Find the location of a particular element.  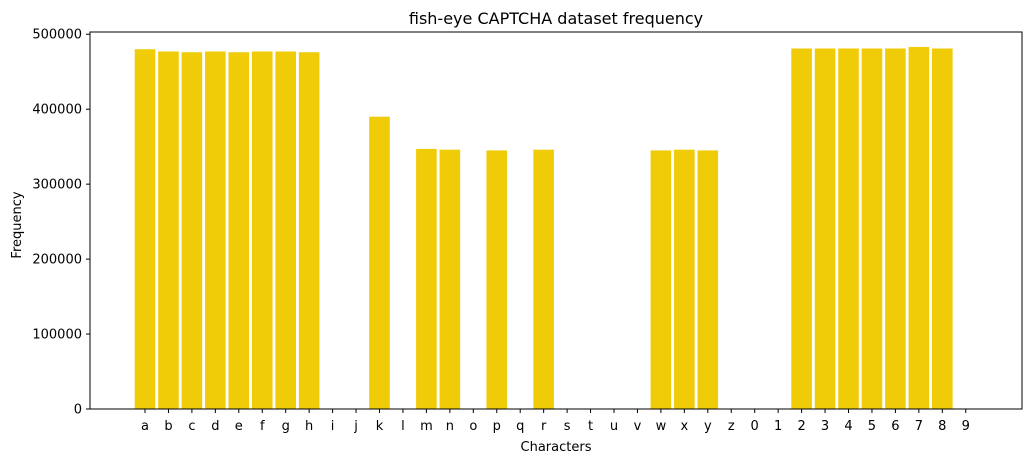

y-axis-ticks: 0 100000 200000 300000 400000 500000 is located at coordinates (61, 223).